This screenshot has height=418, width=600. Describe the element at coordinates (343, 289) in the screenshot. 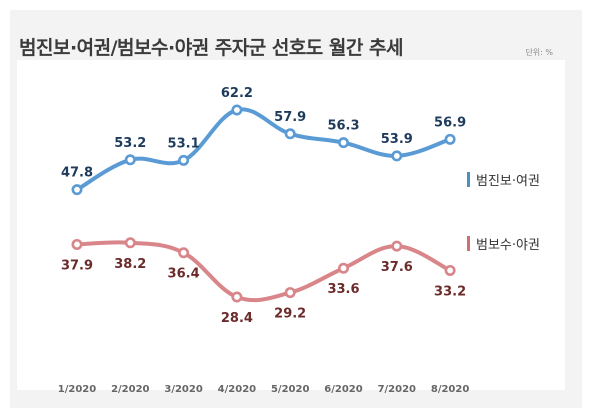

I see `data-label-conservative: 33.6` at that location.